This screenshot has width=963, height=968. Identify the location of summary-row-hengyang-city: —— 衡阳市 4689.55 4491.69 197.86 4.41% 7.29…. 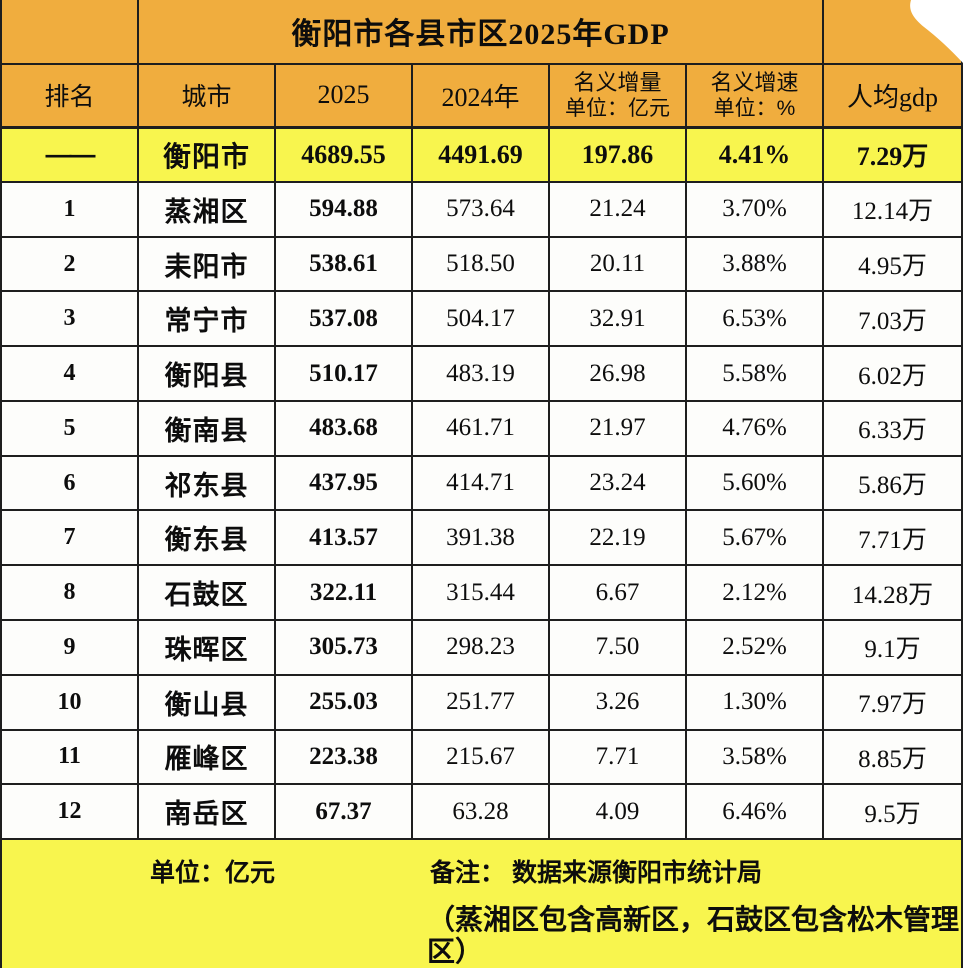
(481, 156).